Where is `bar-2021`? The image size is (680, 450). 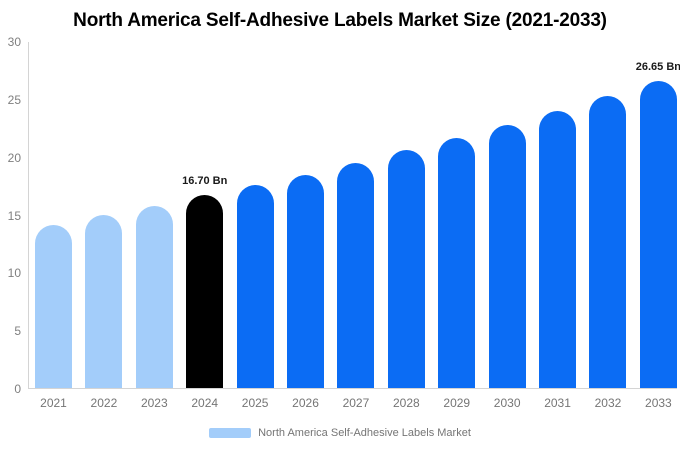
bar-2021 is located at coordinates (53, 306).